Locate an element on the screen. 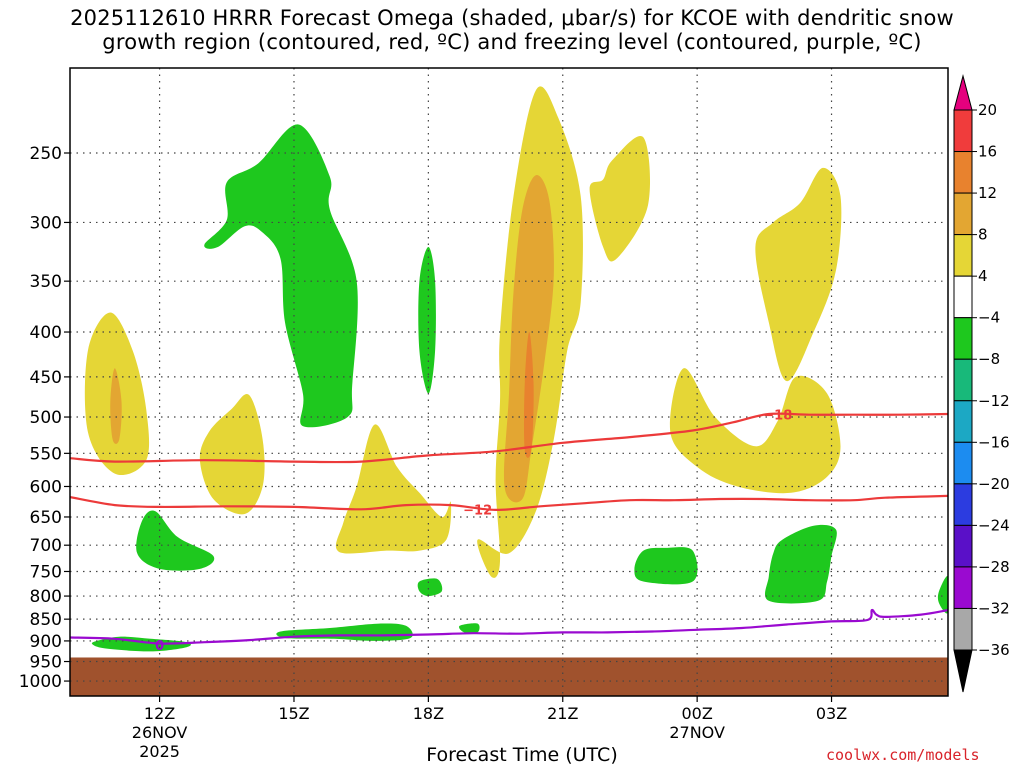 This screenshot has height=768, width=1024. colorbar: 20 16 12 8 4 −4 −8 −12 −16 −20 −24 −28 −32 −36 is located at coordinates (981, 383).